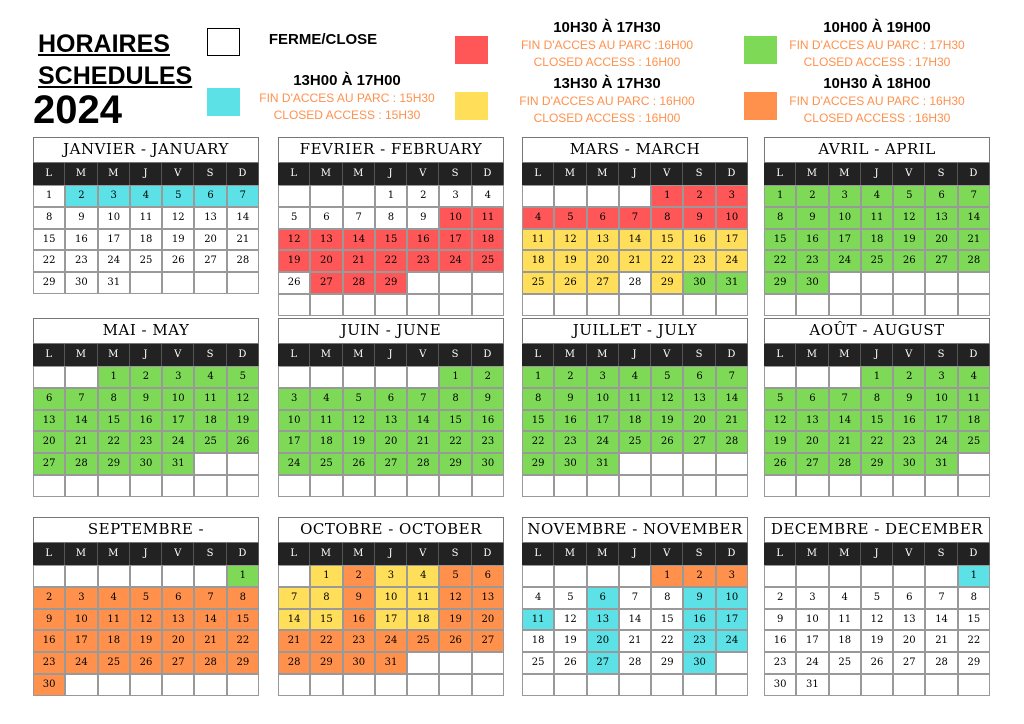 Image resolution: width=1024 pixels, height=724 pixels. What do you see at coordinates (877, 83) in the screenshot?
I see `legend-title: 10H30 À 18H00` at bounding box center [877, 83].